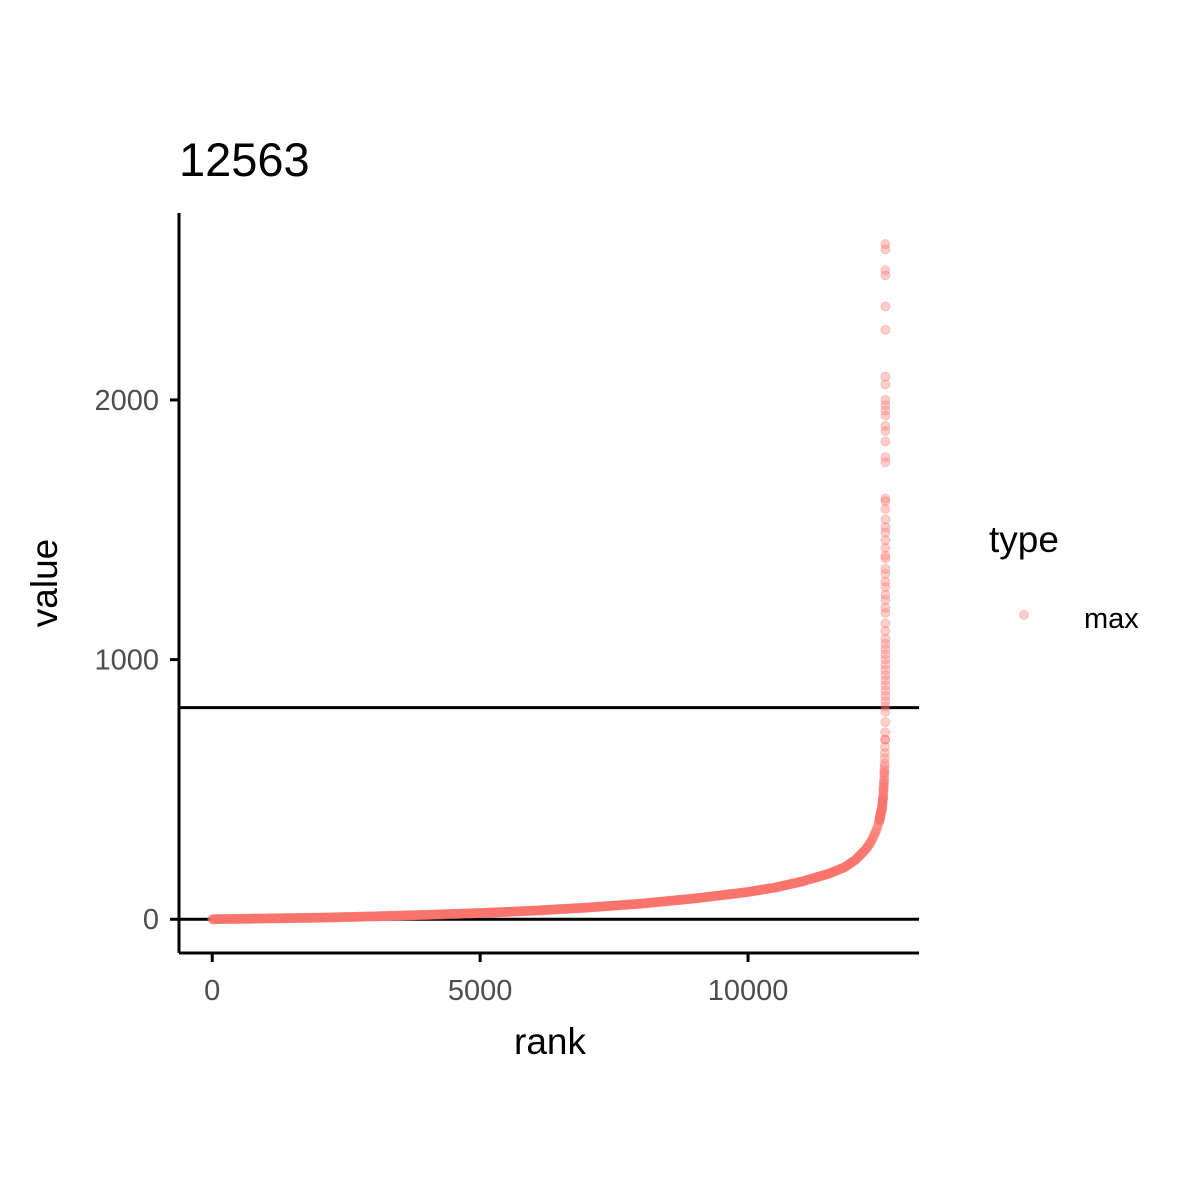 The width and height of the screenshot is (1200, 1200). Describe the element at coordinates (126, 401) in the screenshot. I see `y-tick-label-2: 2000` at that location.